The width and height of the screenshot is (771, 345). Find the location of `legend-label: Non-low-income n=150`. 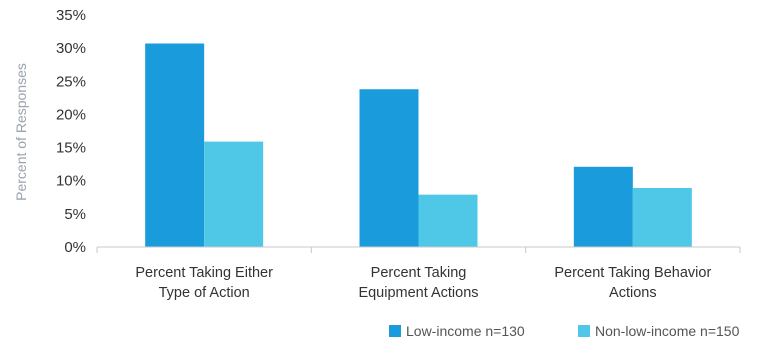

legend-label: Non-low-income n=150 is located at coordinates (667, 331).